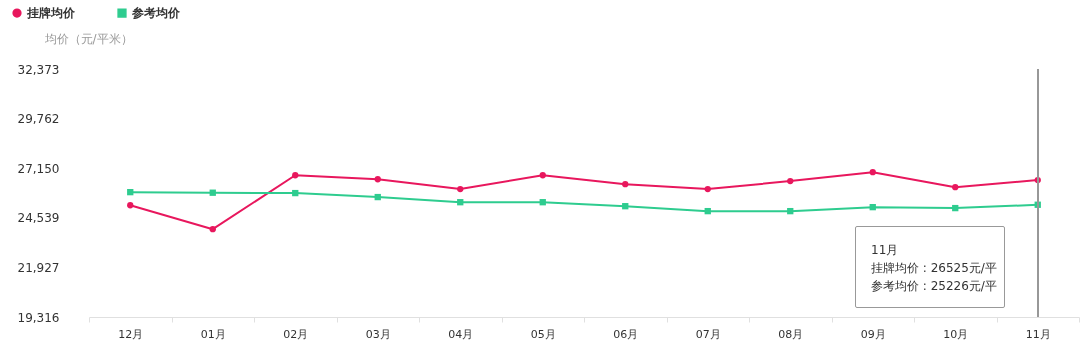 Image resolution: width=1080 pixels, height=350 pixels. What do you see at coordinates (934, 268) in the screenshot?
I see `annotation: 挂牌均价 : 26525元/平` at bounding box center [934, 268].